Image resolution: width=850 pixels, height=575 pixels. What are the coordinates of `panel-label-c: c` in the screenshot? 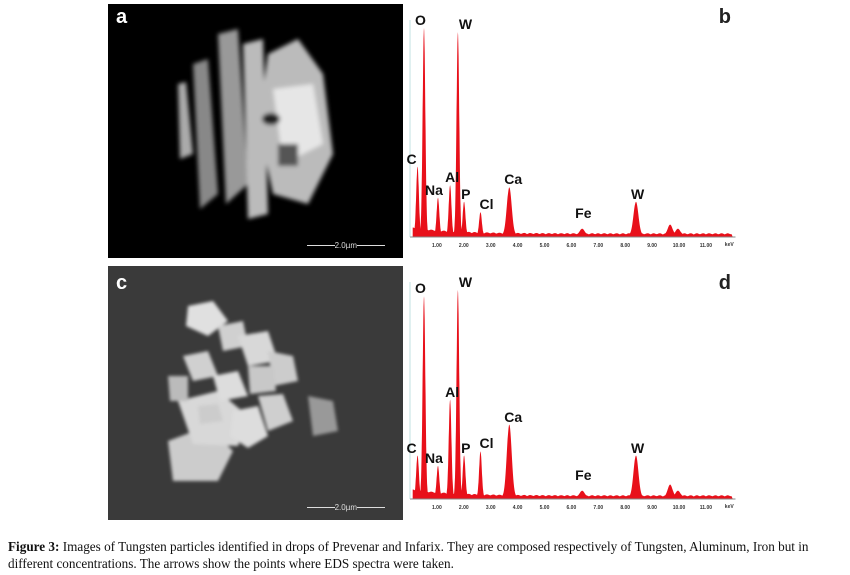 It's located at (122, 283).